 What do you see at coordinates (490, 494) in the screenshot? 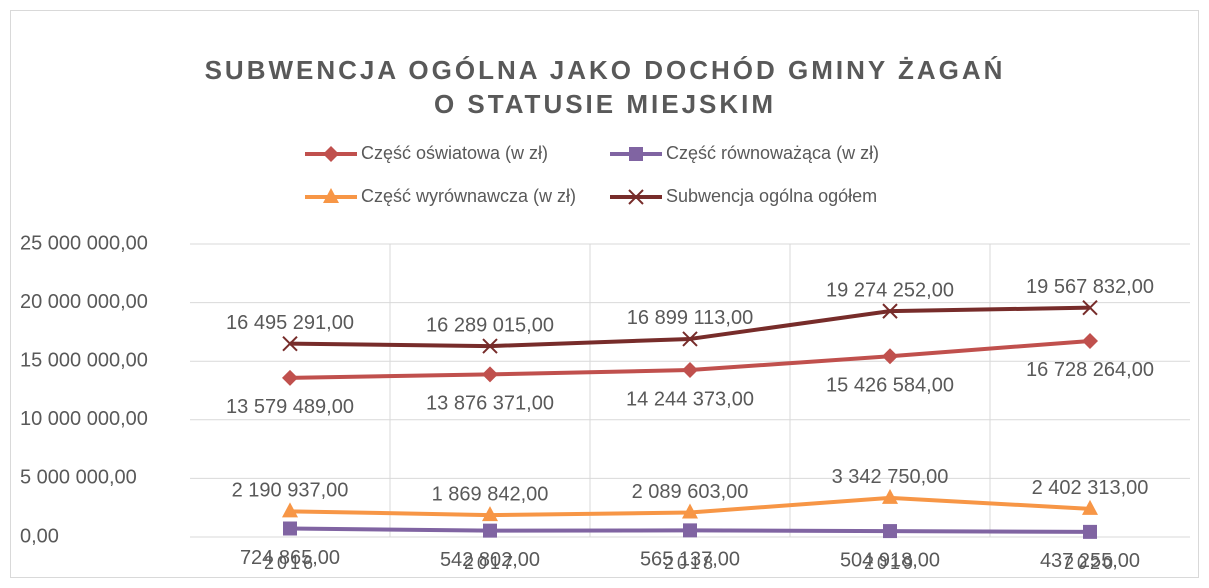
I see `data-label: 1 869 842,00` at bounding box center [490, 494].